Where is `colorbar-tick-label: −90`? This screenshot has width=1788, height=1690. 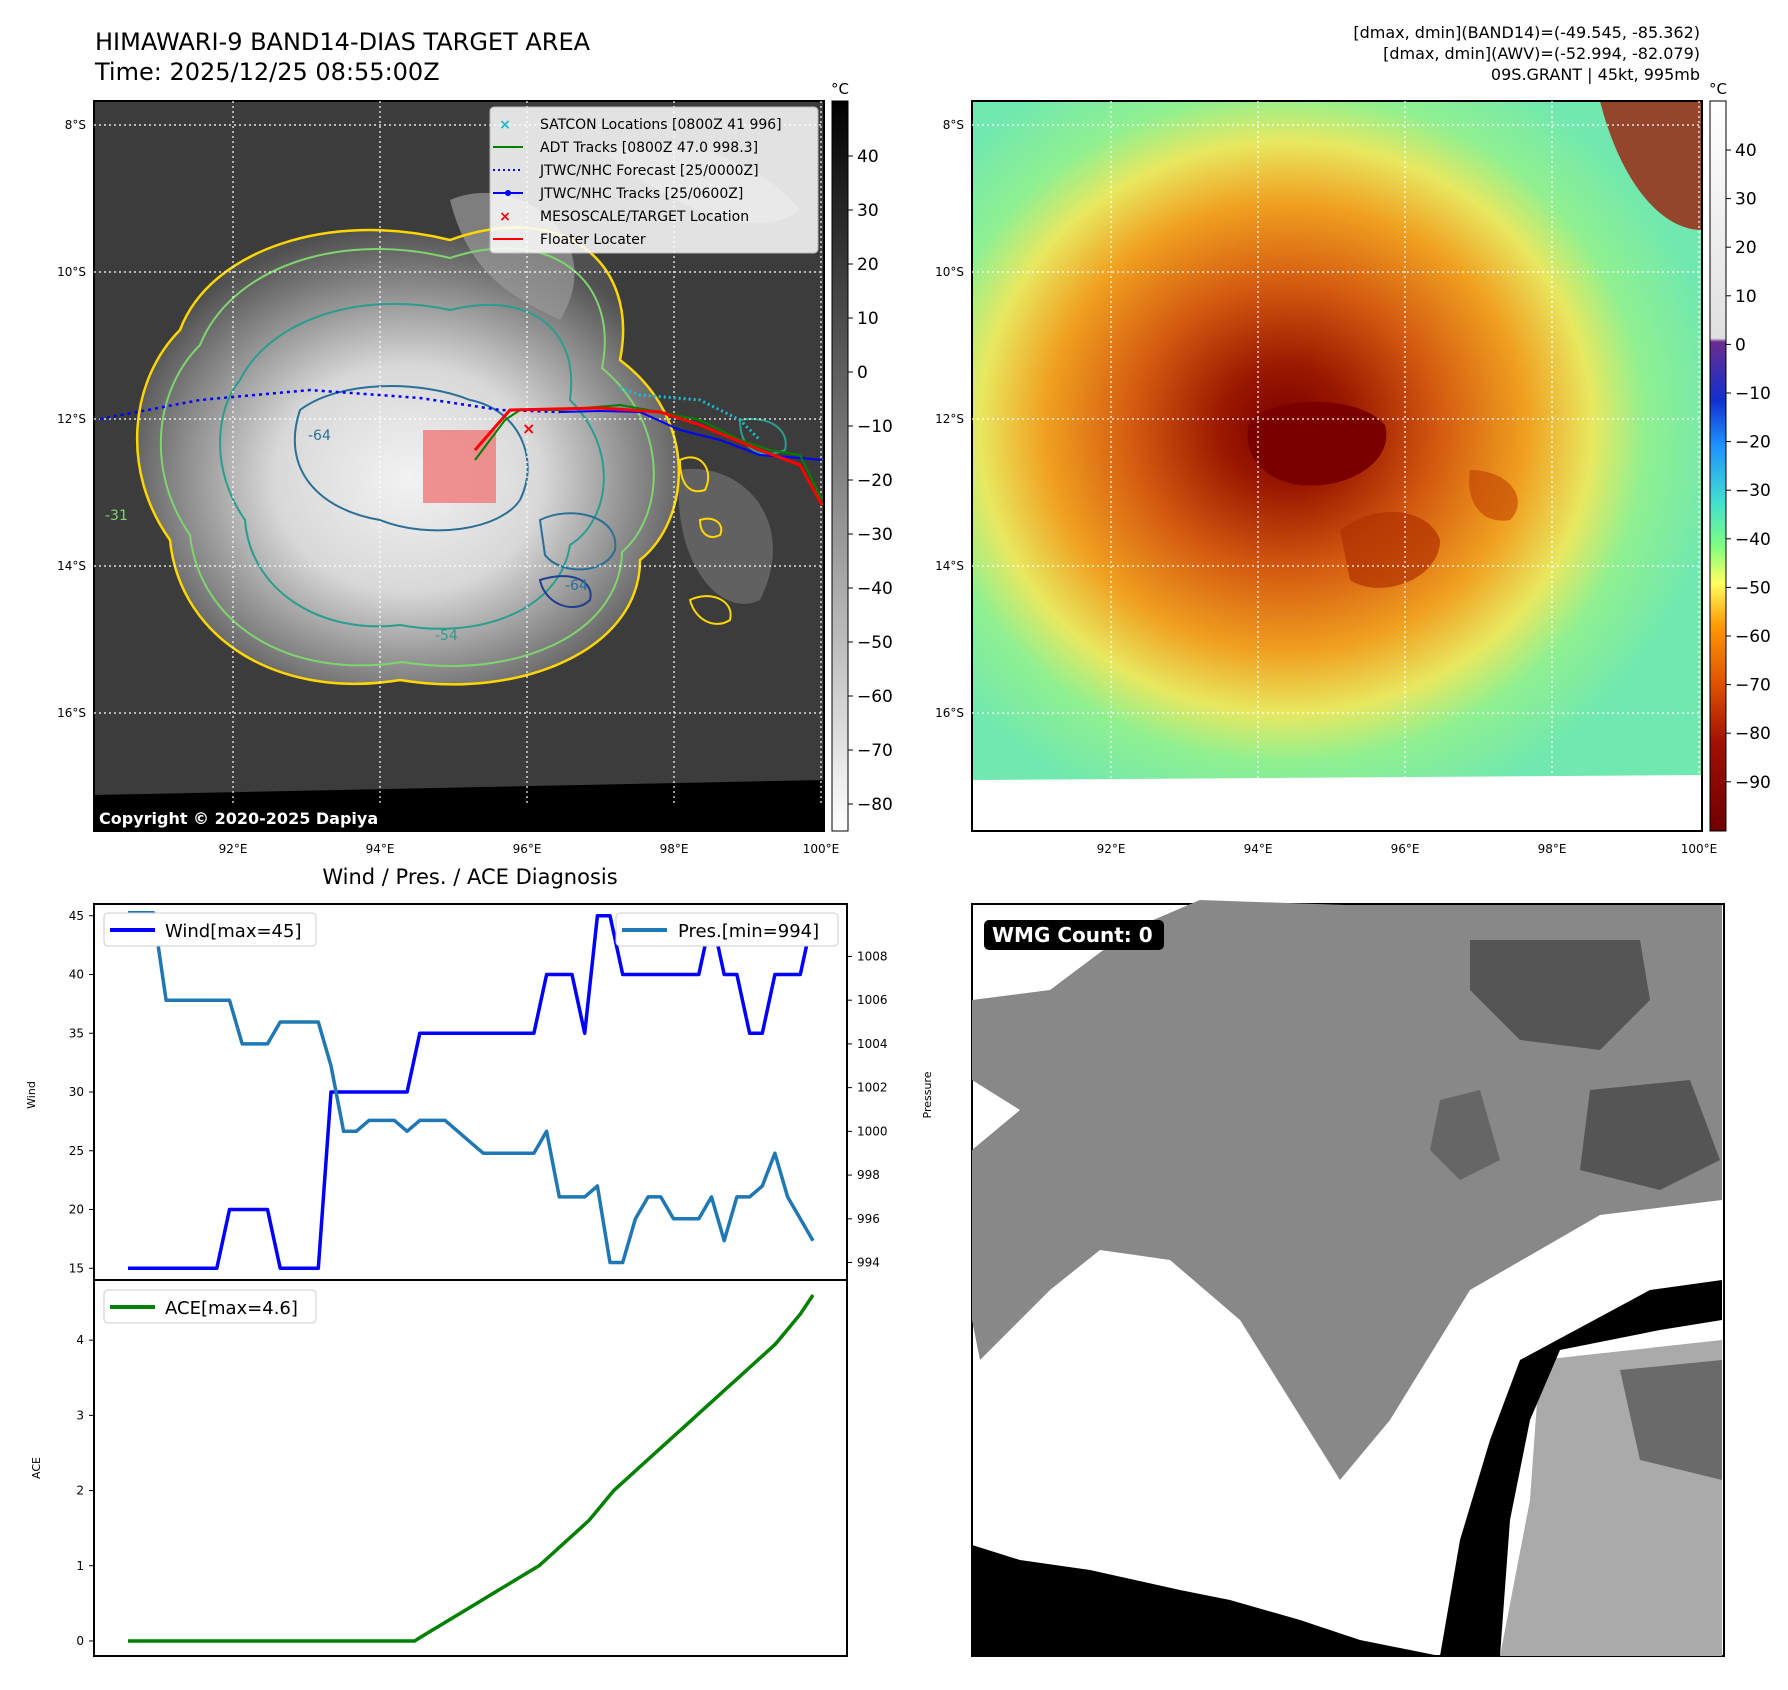 colorbar-tick-label: −90 is located at coordinates (1753, 783).